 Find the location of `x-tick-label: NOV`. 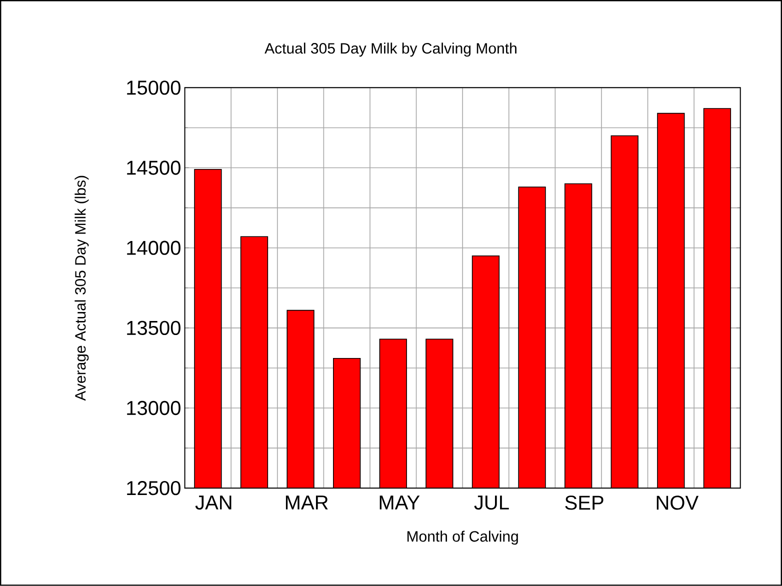

x-tick-label: NOV is located at coordinates (677, 503).